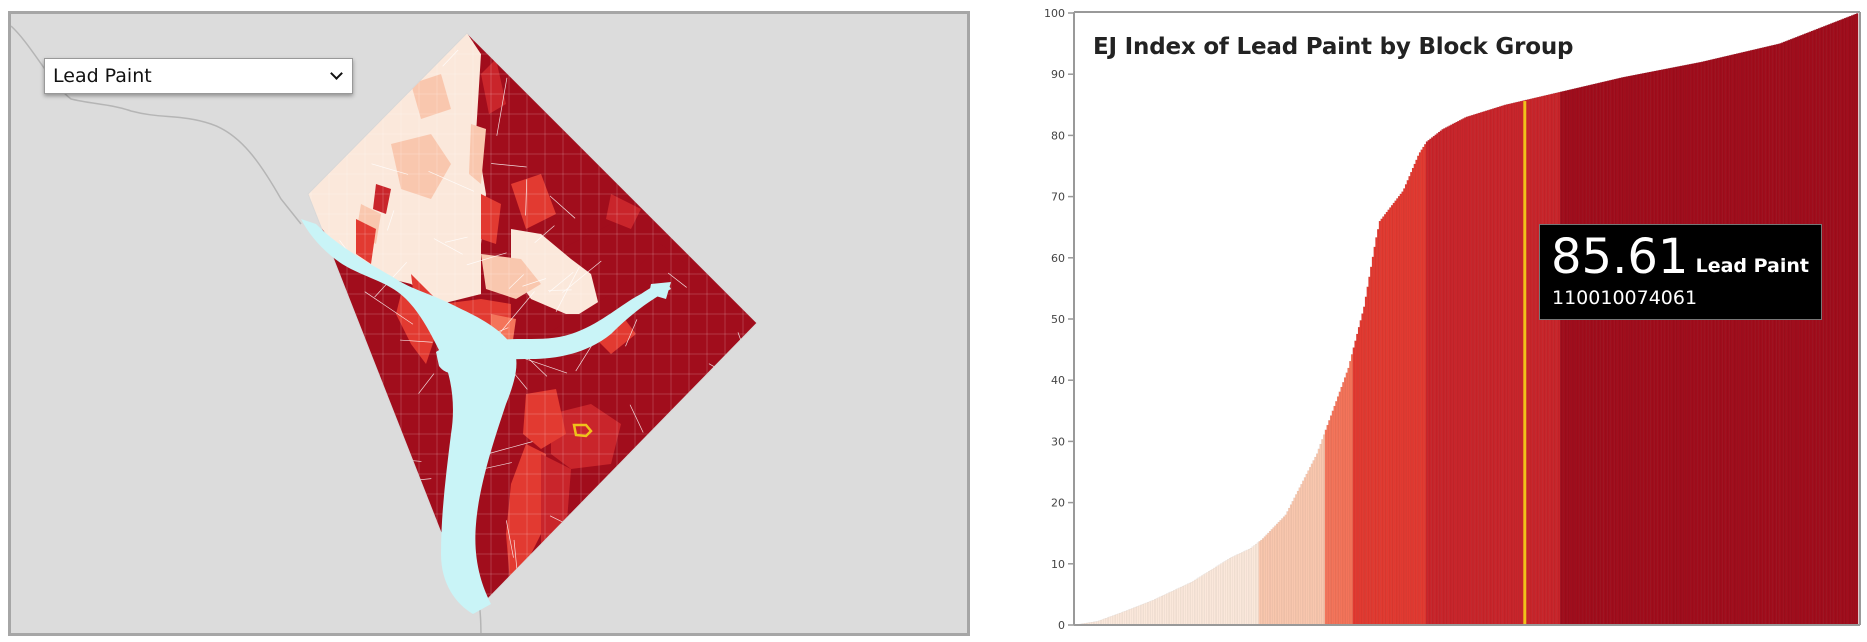  Describe the element at coordinates (1054, 13) in the screenshot. I see `y-tick-label: 100` at that location.